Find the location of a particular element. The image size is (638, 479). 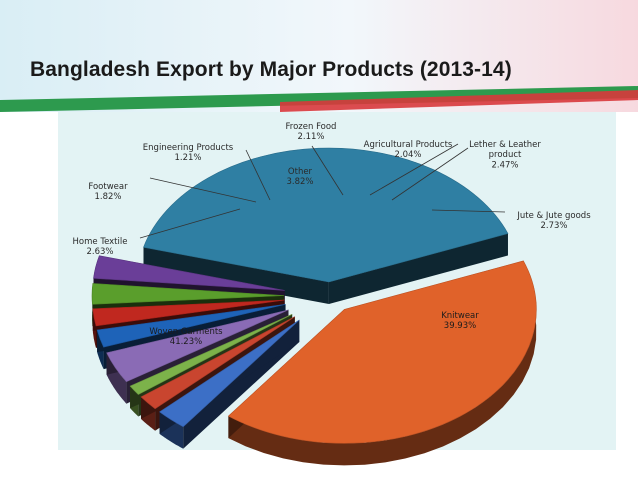

label-frozen-food: Frozen Food 2.11% is located at coordinates (311, 132).